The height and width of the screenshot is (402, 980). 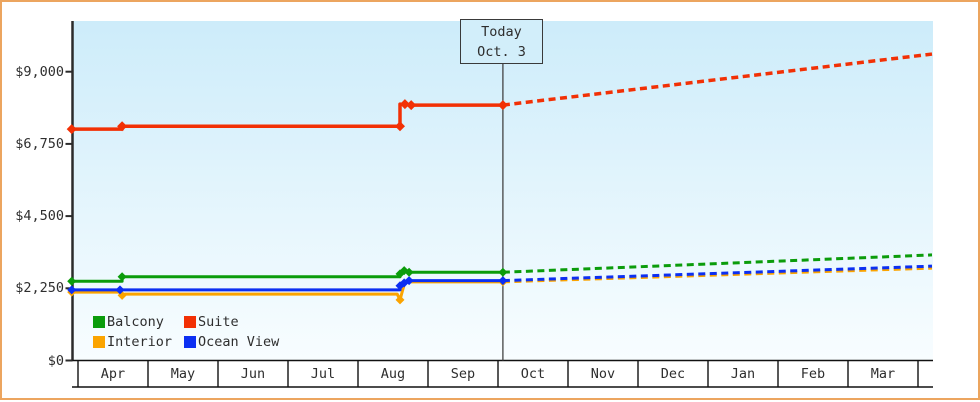 I want to click on legend-label-suite: Suite, so click(x=218, y=322).